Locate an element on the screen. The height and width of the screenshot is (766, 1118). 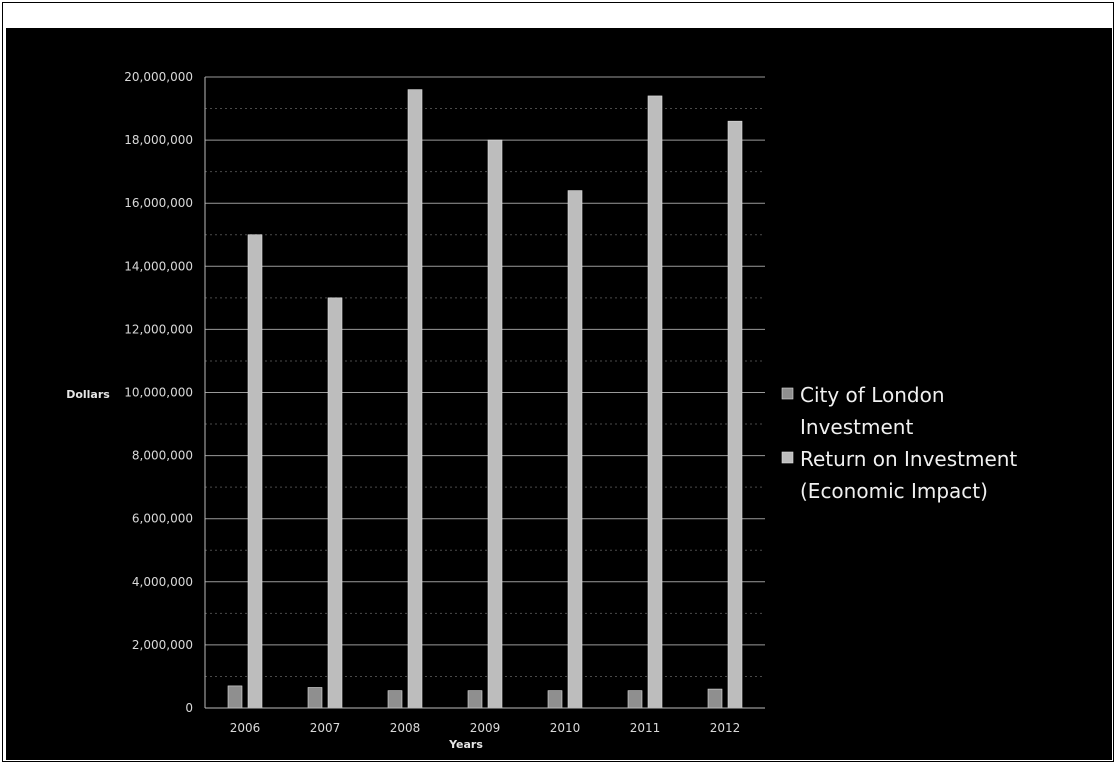
x-tick-label: 2009 is located at coordinates (485, 728).